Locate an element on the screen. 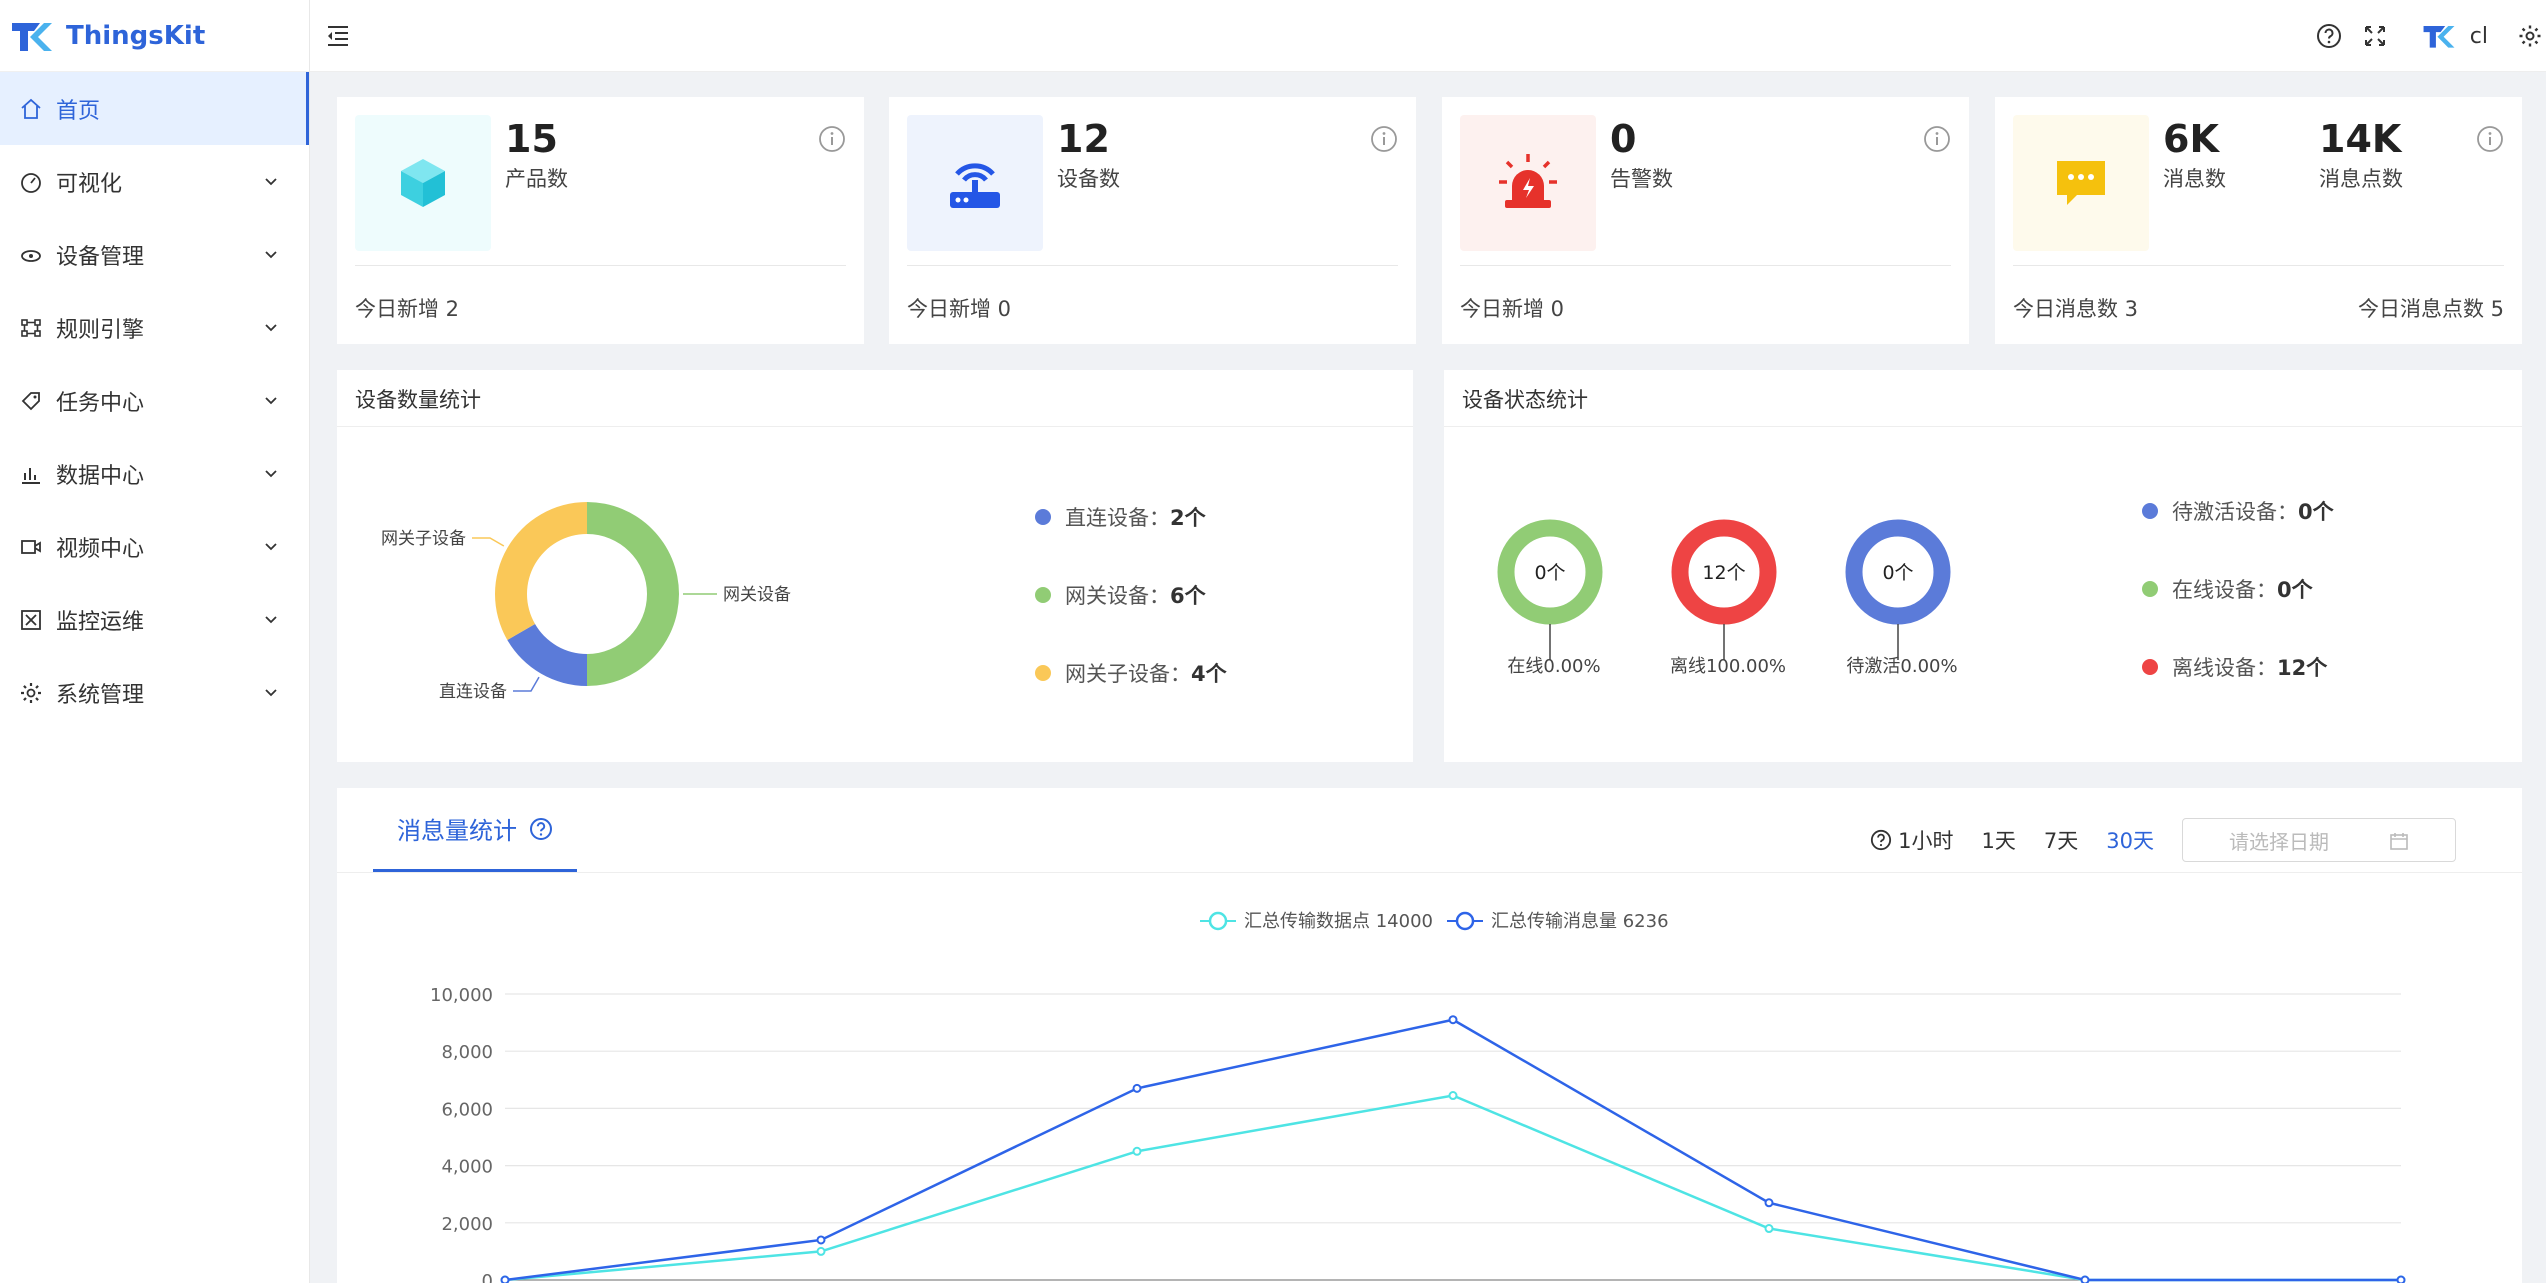 The width and height of the screenshot is (2546, 1283). user-avatar is located at coordinates (2439, 36).